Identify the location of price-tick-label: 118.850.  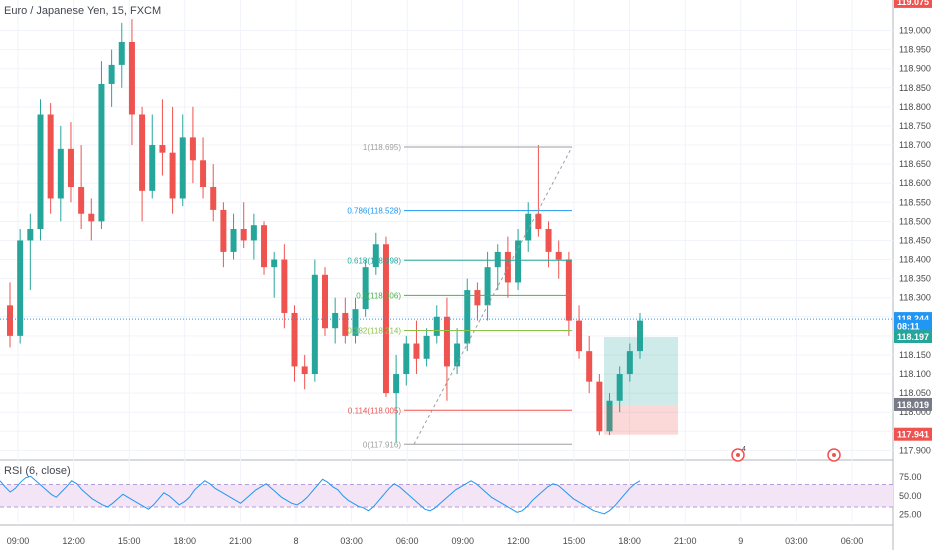
(915, 88).